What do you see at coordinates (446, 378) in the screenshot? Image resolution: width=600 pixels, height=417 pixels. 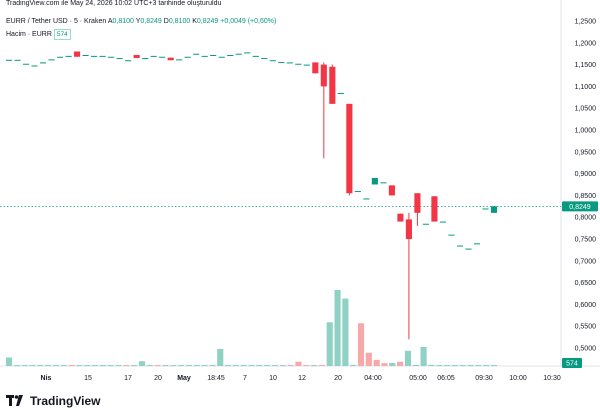 I see `x-tick-label: 06:05` at bounding box center [446, 378].